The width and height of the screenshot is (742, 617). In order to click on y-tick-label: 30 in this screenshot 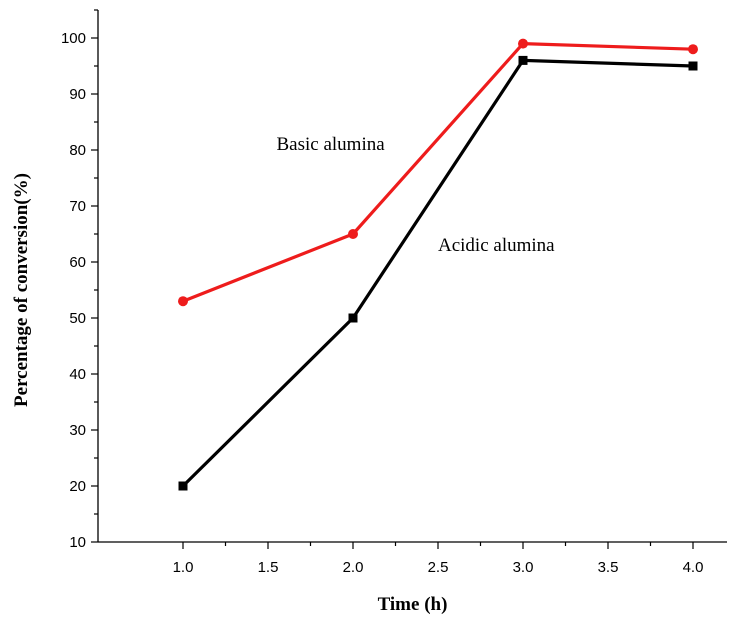, I will do `click(77, 430)`.